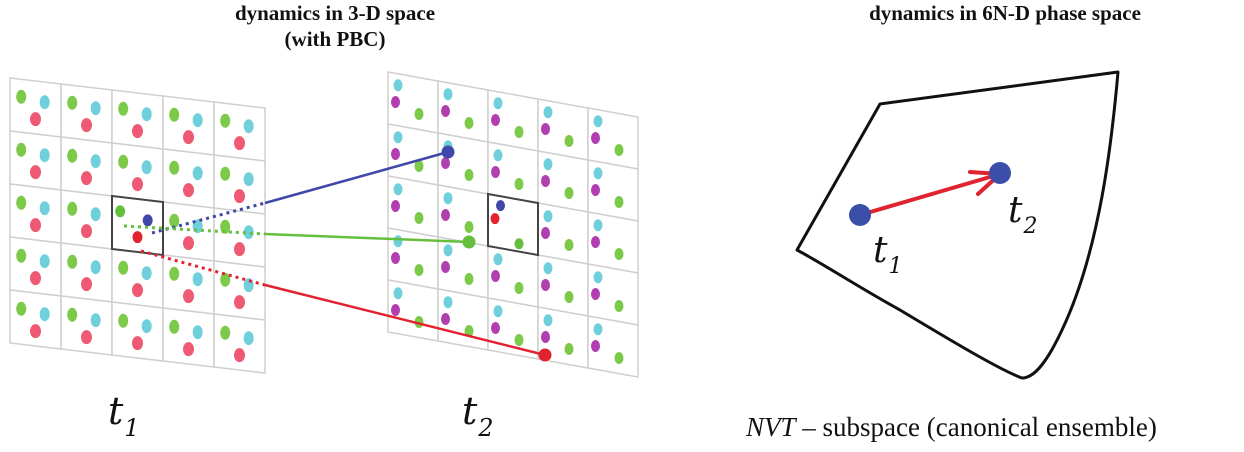 The image size is (1244, 452). I want to click on green-track-dotted, so click(194, 230).